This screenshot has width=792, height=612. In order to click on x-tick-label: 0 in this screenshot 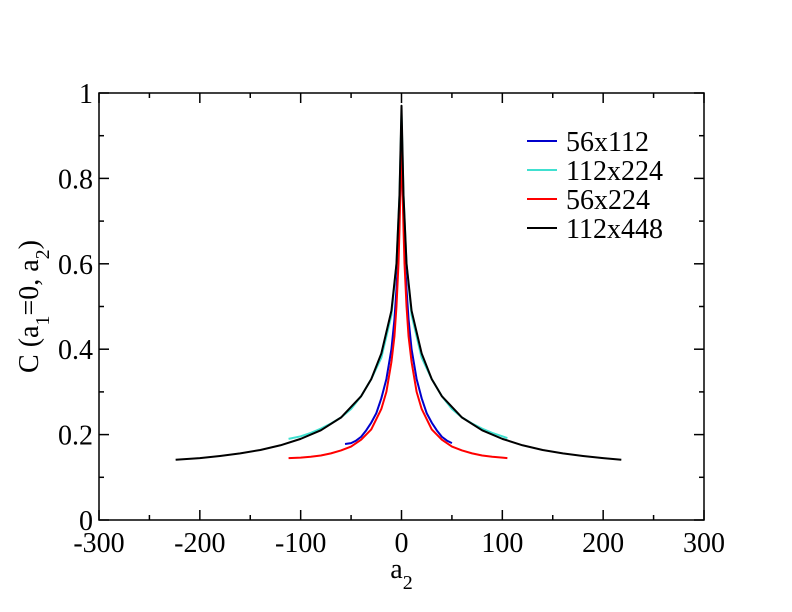, I will do `click(402, 543)`.